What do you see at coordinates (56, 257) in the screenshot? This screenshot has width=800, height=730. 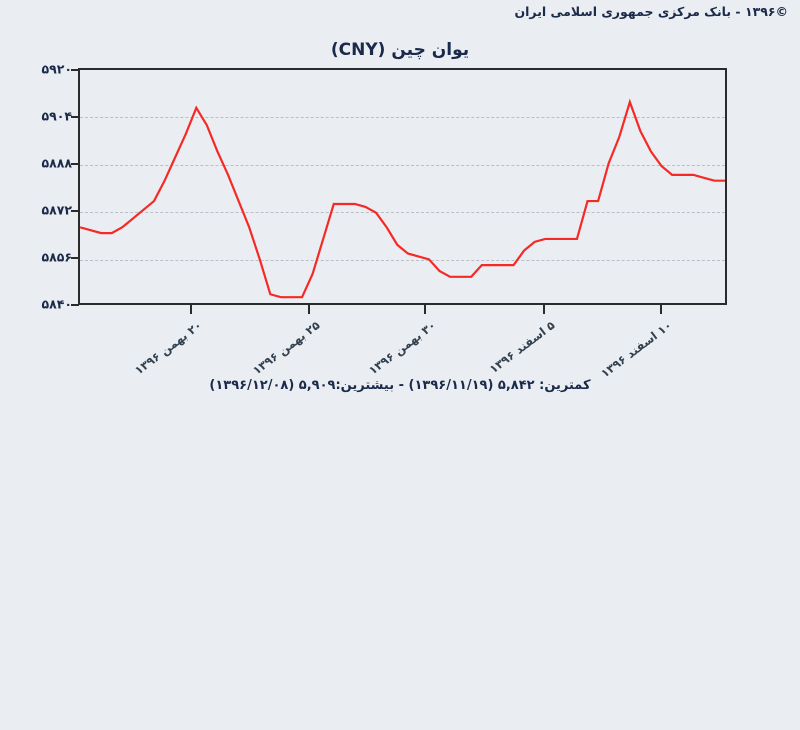 I see `y-axis-label-5856: ۵۸۵۶` at bounding box center [56, 257].